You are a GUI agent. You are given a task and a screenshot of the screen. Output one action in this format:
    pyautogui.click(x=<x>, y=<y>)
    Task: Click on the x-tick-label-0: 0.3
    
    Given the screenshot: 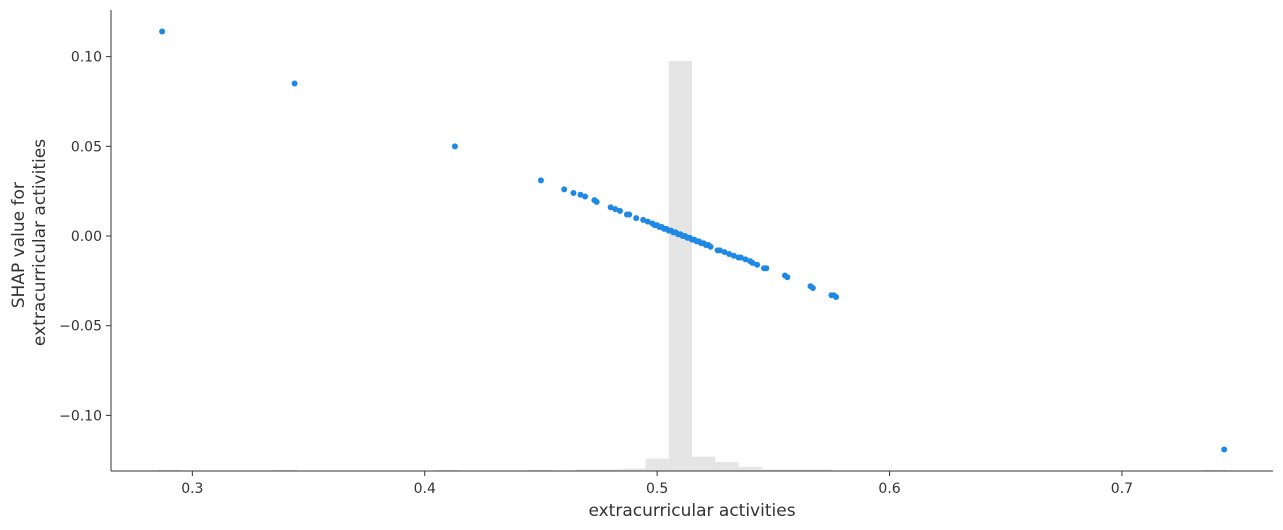 What is the action you would take?
    pyautogui.click(x=192, y=489)
    